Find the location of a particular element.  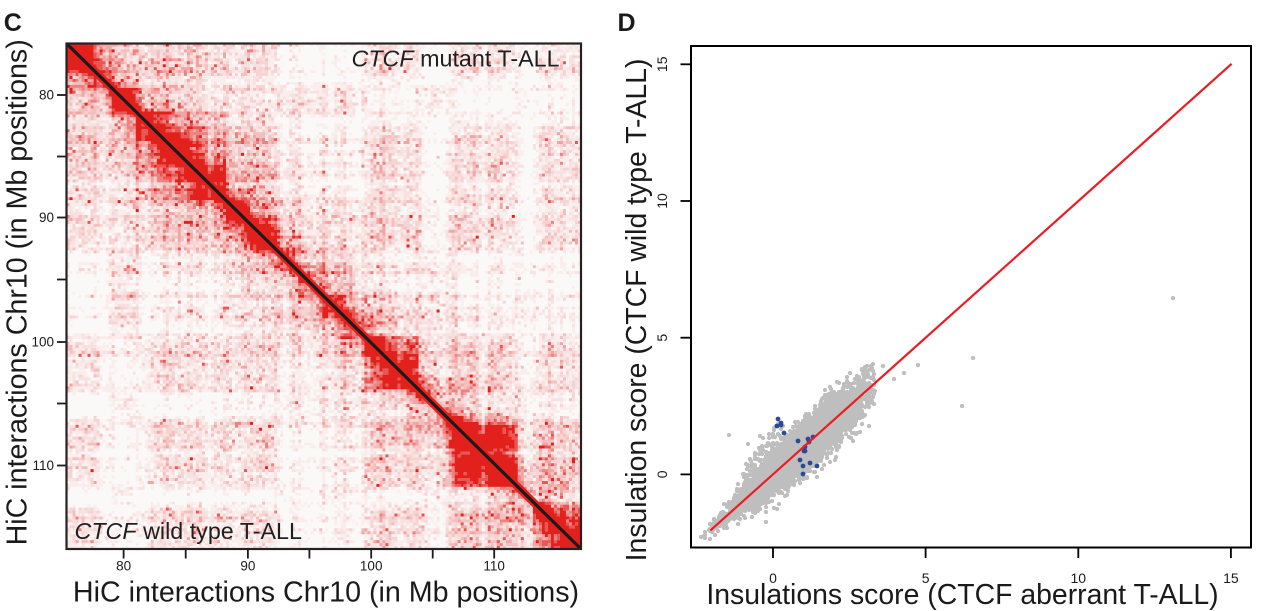

svg-text: D is located at coordinates (627, 23).